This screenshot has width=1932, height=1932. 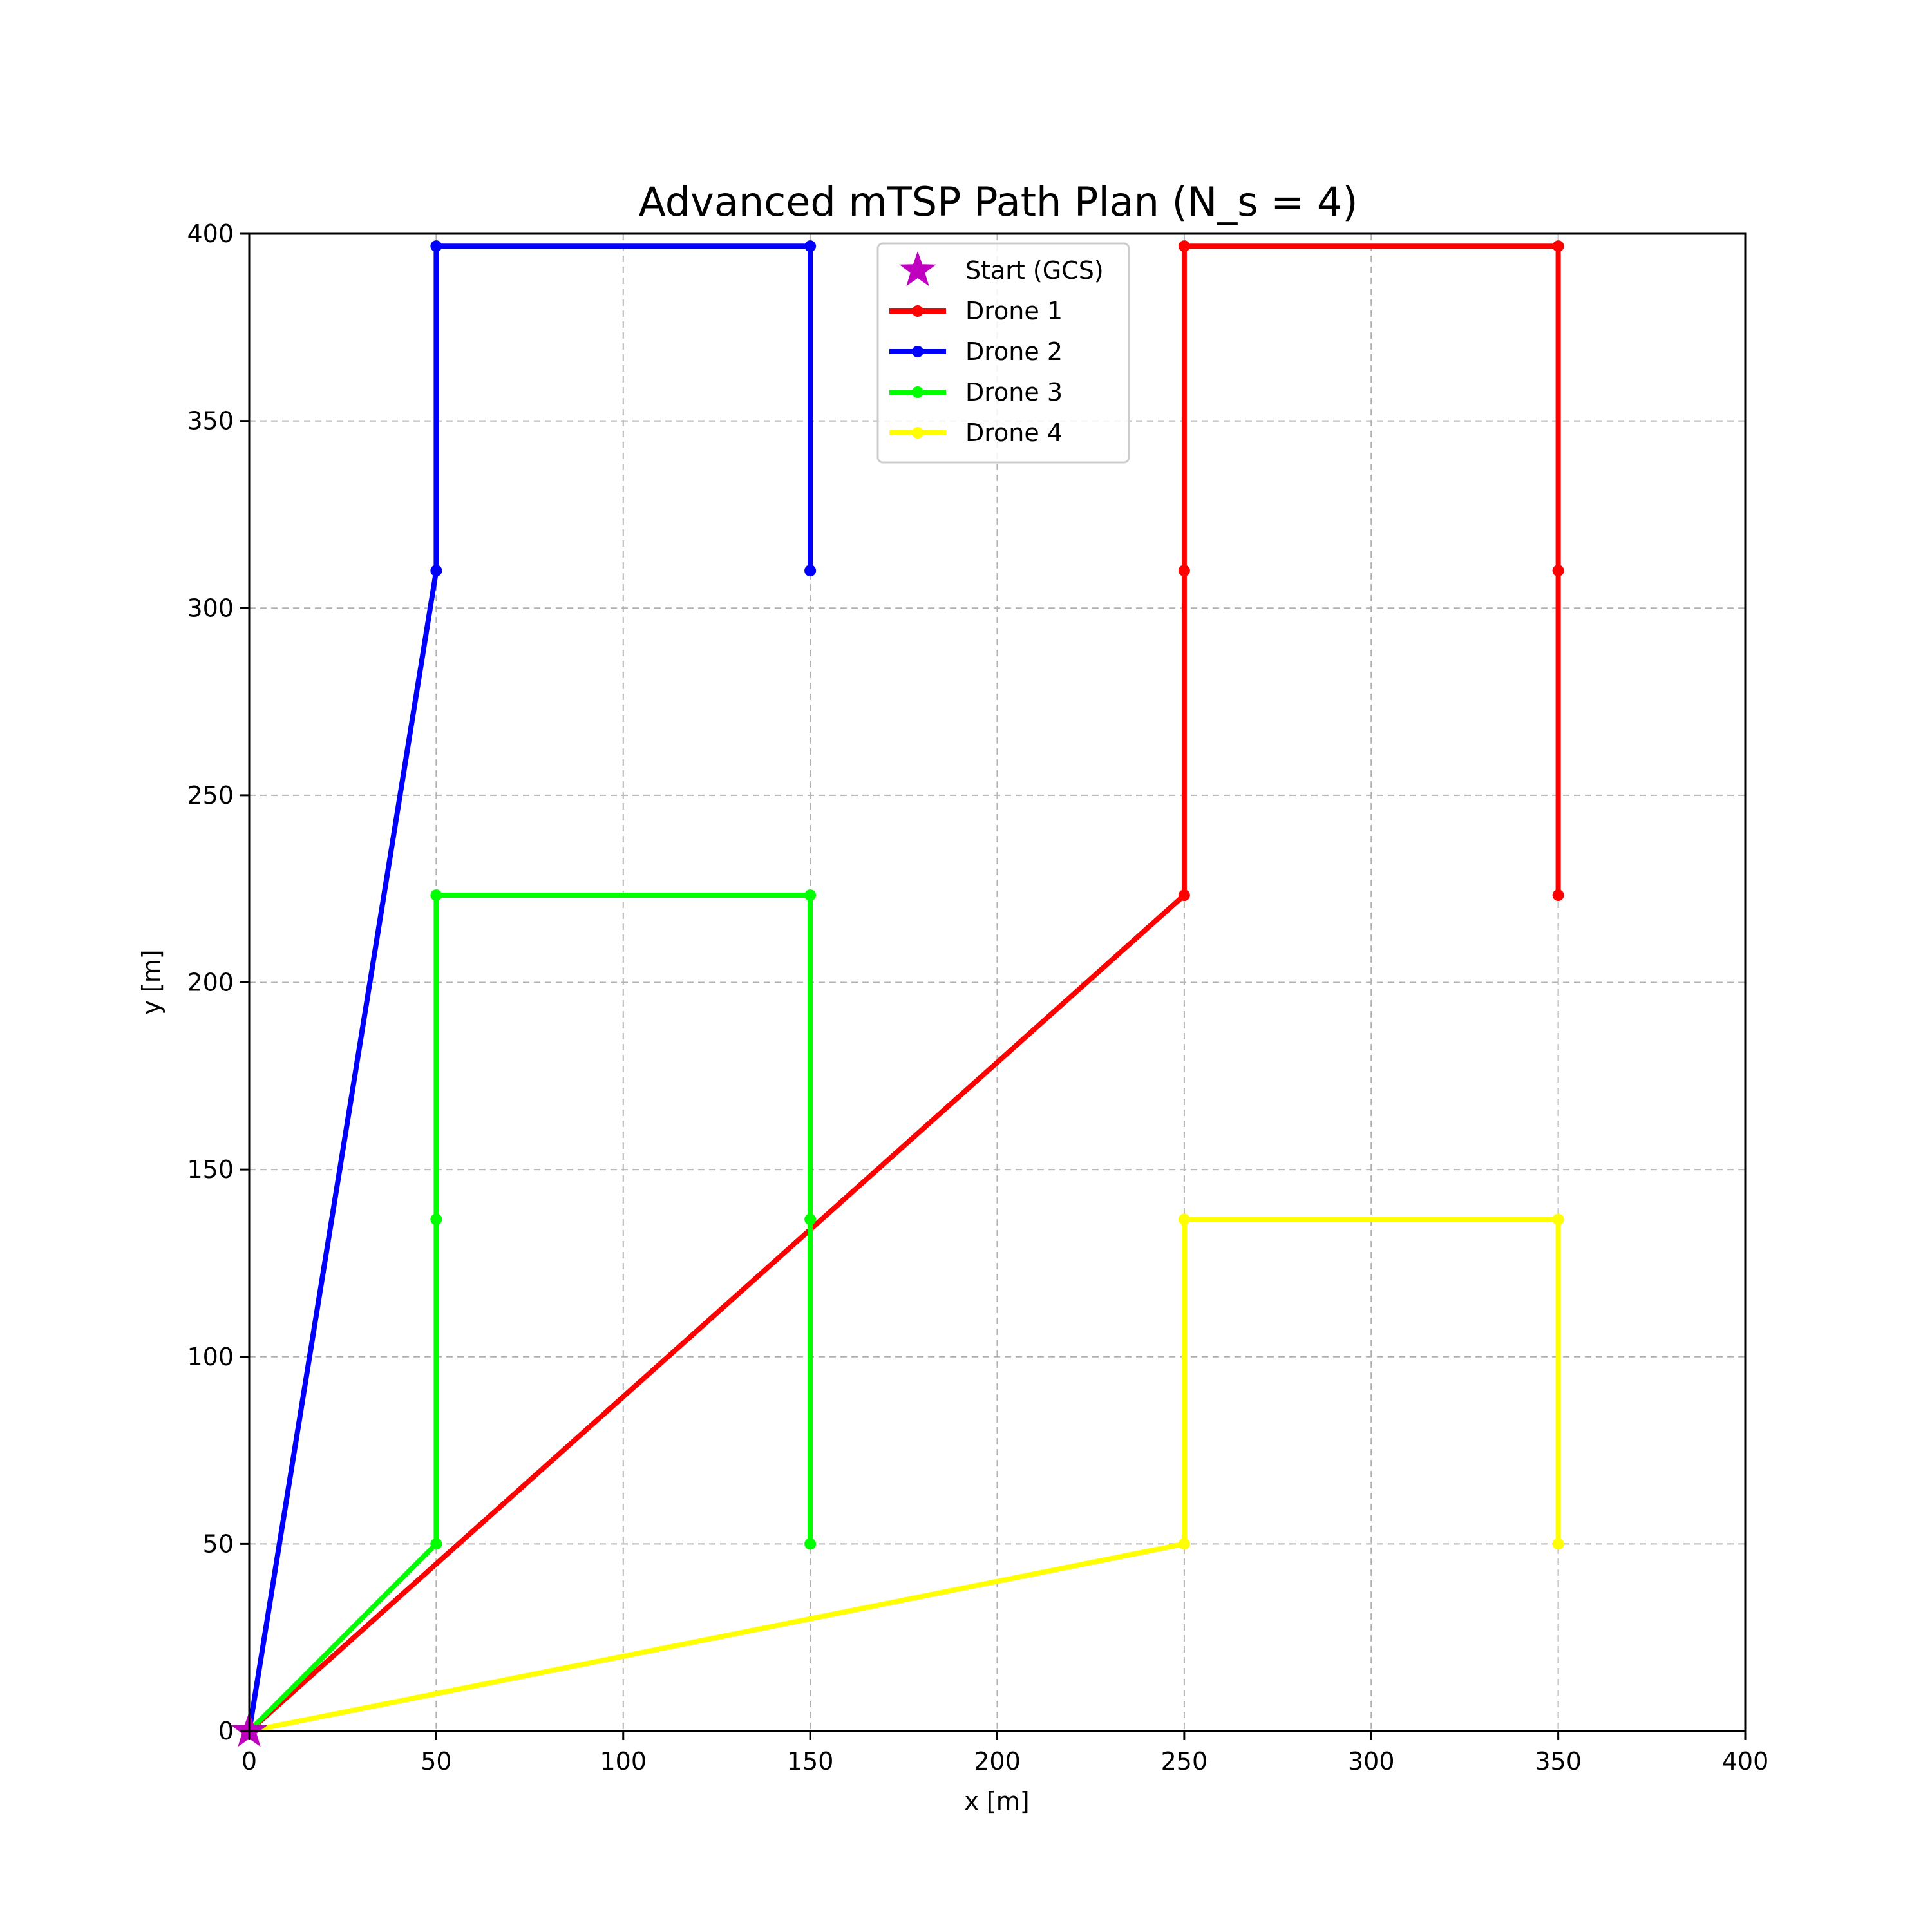 What do you see at coordinates (1372, 1762) in the screenshot?
I see `x-tick-label: 300` at bounding box center [1372, 1762].